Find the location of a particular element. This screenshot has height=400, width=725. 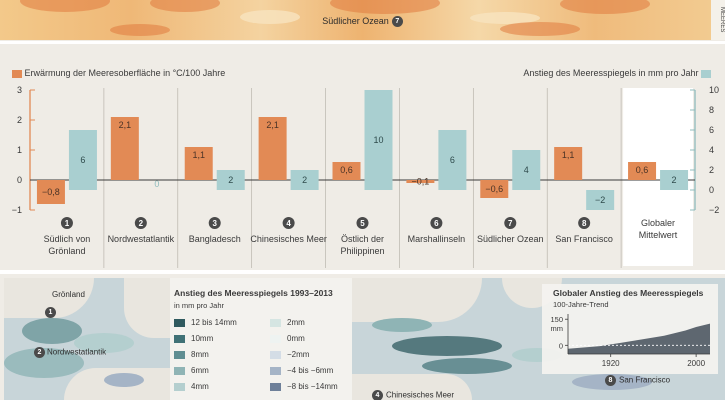

trend-x-tick-label: 2000 is located at coordinates (696, 363).